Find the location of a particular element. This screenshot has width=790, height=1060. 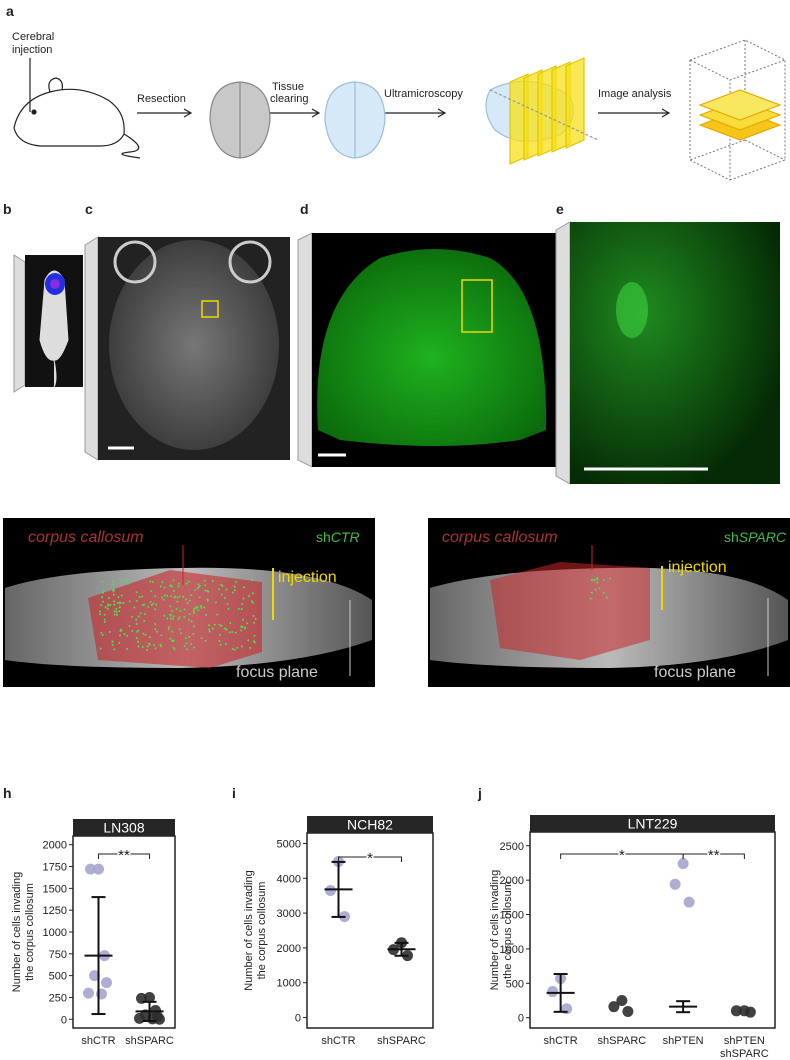

panel-label: a is located at coordinates (10, 11).